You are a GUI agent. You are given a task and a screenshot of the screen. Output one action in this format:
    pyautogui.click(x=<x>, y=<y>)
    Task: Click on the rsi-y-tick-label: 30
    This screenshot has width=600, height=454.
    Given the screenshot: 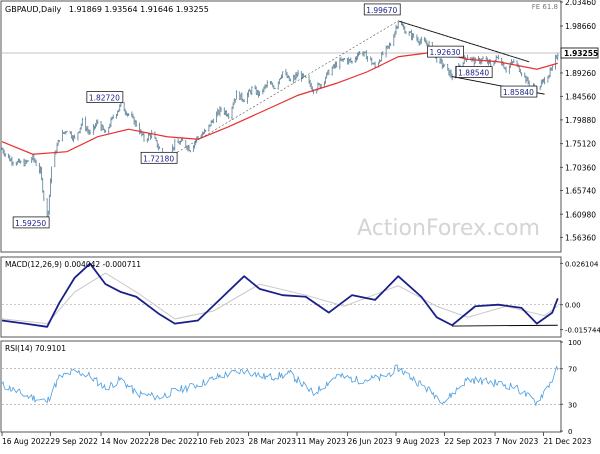 What is the action you would take?
    pyautogui.click(x=572, y=405)
    